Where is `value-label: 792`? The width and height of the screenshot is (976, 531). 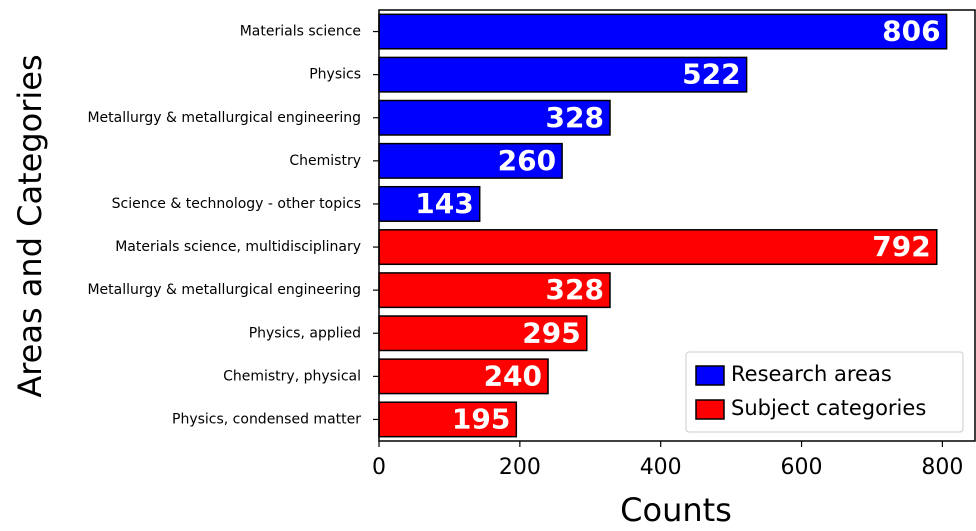
value-label: 792 is located at coordinates (901, 246).